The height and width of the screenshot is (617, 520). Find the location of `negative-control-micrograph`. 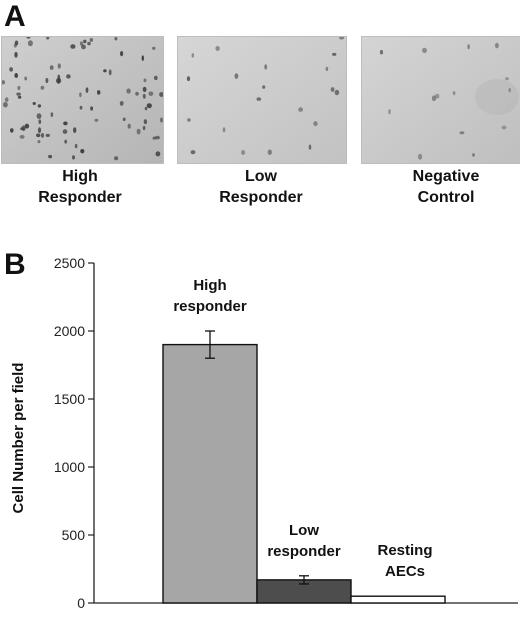

negative-control-micrograph is located at coordinates (440, 100).